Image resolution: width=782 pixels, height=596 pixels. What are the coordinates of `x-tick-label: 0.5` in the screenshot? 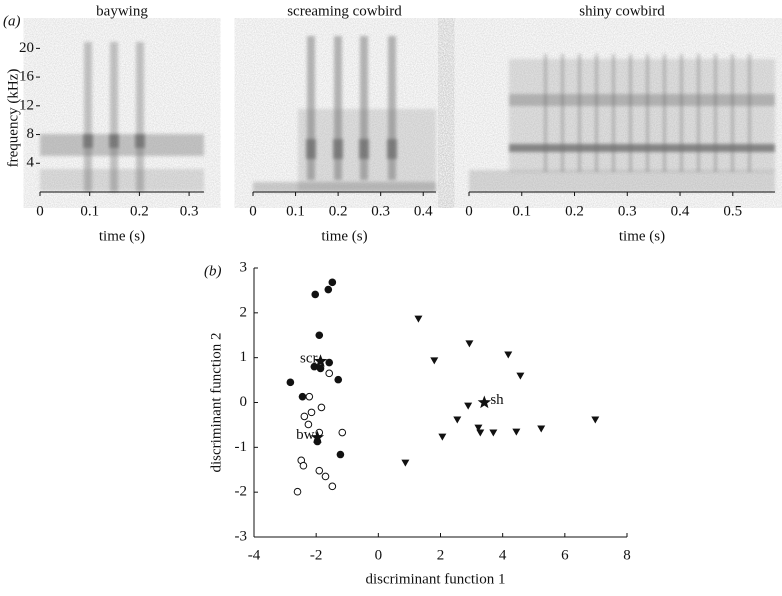 It's located at (732, 211).